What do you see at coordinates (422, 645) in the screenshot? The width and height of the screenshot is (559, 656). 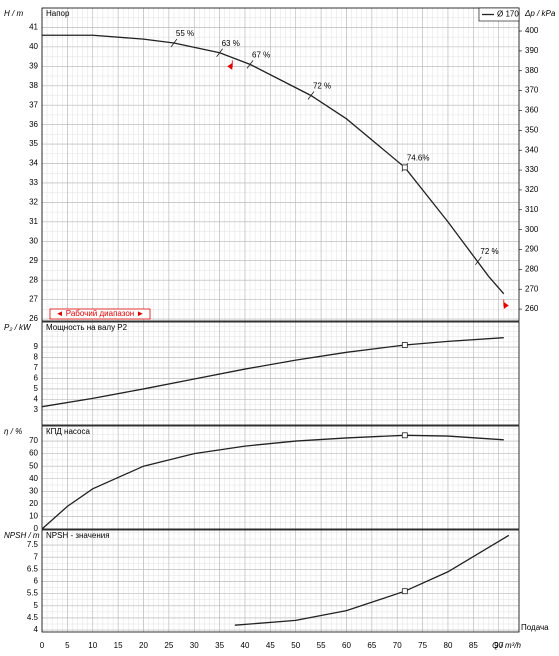 I see `x-tick-label: 75` at bounding box center [422, 645].